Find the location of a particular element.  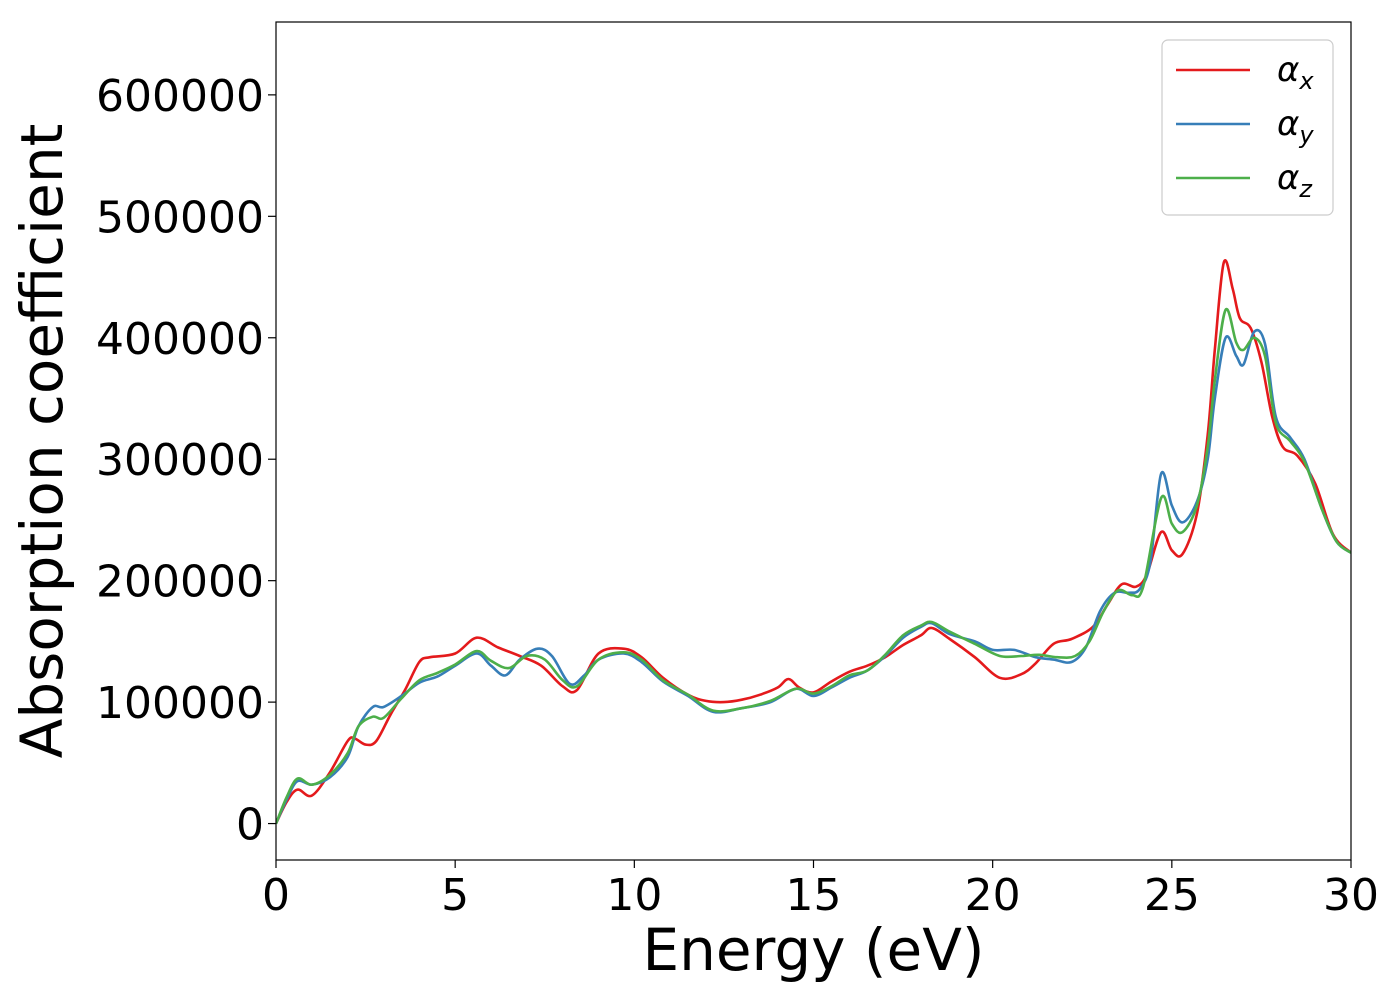

legend-label-z: αz is located at coordinates (1295, 180).